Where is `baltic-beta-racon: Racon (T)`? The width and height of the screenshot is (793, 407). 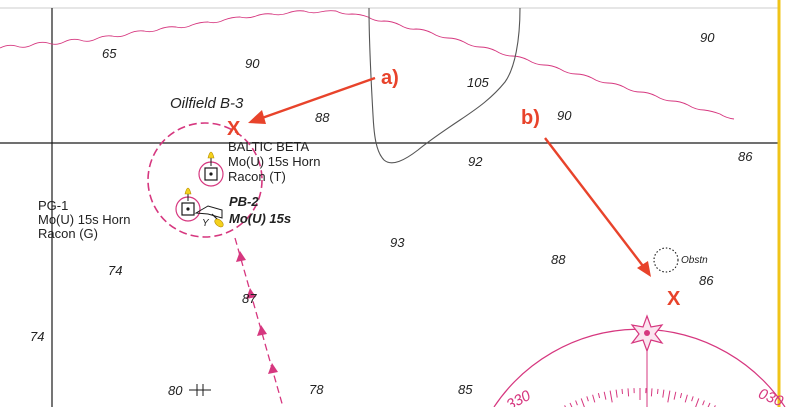
baltic-beta-racon: Racon (T) is located at coordinates (257, 176).